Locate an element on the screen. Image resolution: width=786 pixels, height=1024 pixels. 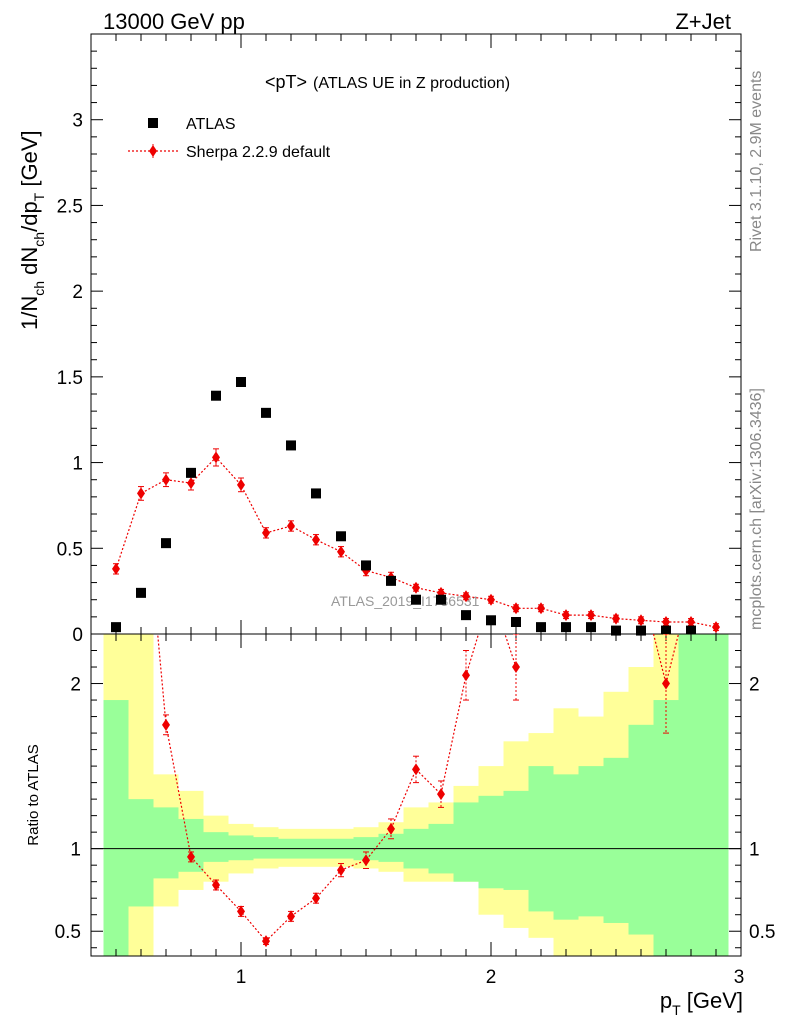
plot-subtitle: (ATLAS UE in Z production) is located at coordinates (411, 83).